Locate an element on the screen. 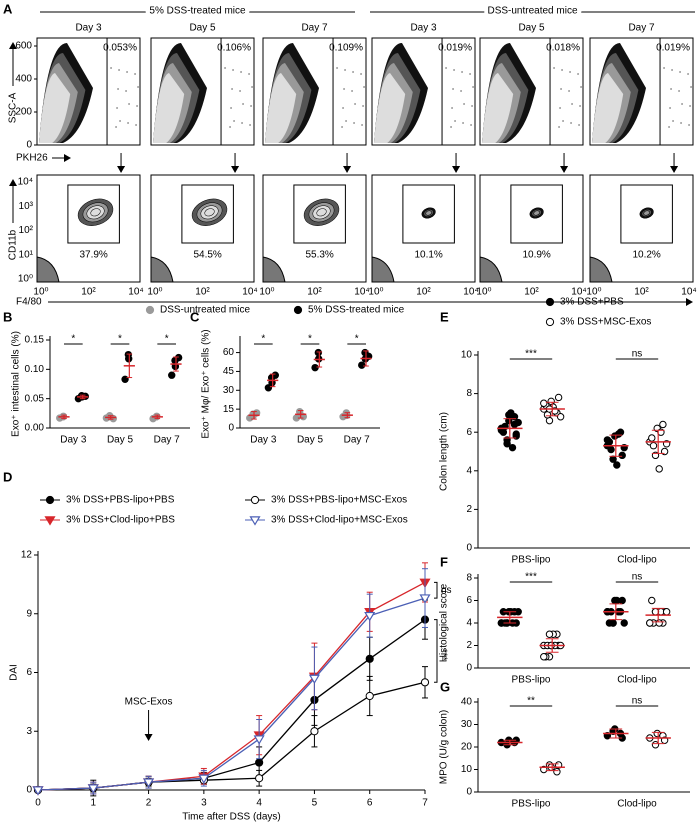  x-tick-label: 3 is located at coordinates (204, 803).